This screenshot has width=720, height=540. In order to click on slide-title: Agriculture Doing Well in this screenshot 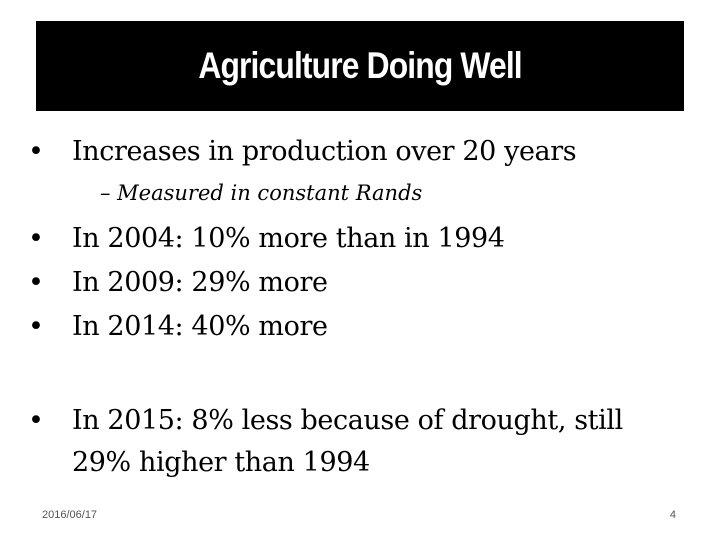, I will do `click(360, 65)`.